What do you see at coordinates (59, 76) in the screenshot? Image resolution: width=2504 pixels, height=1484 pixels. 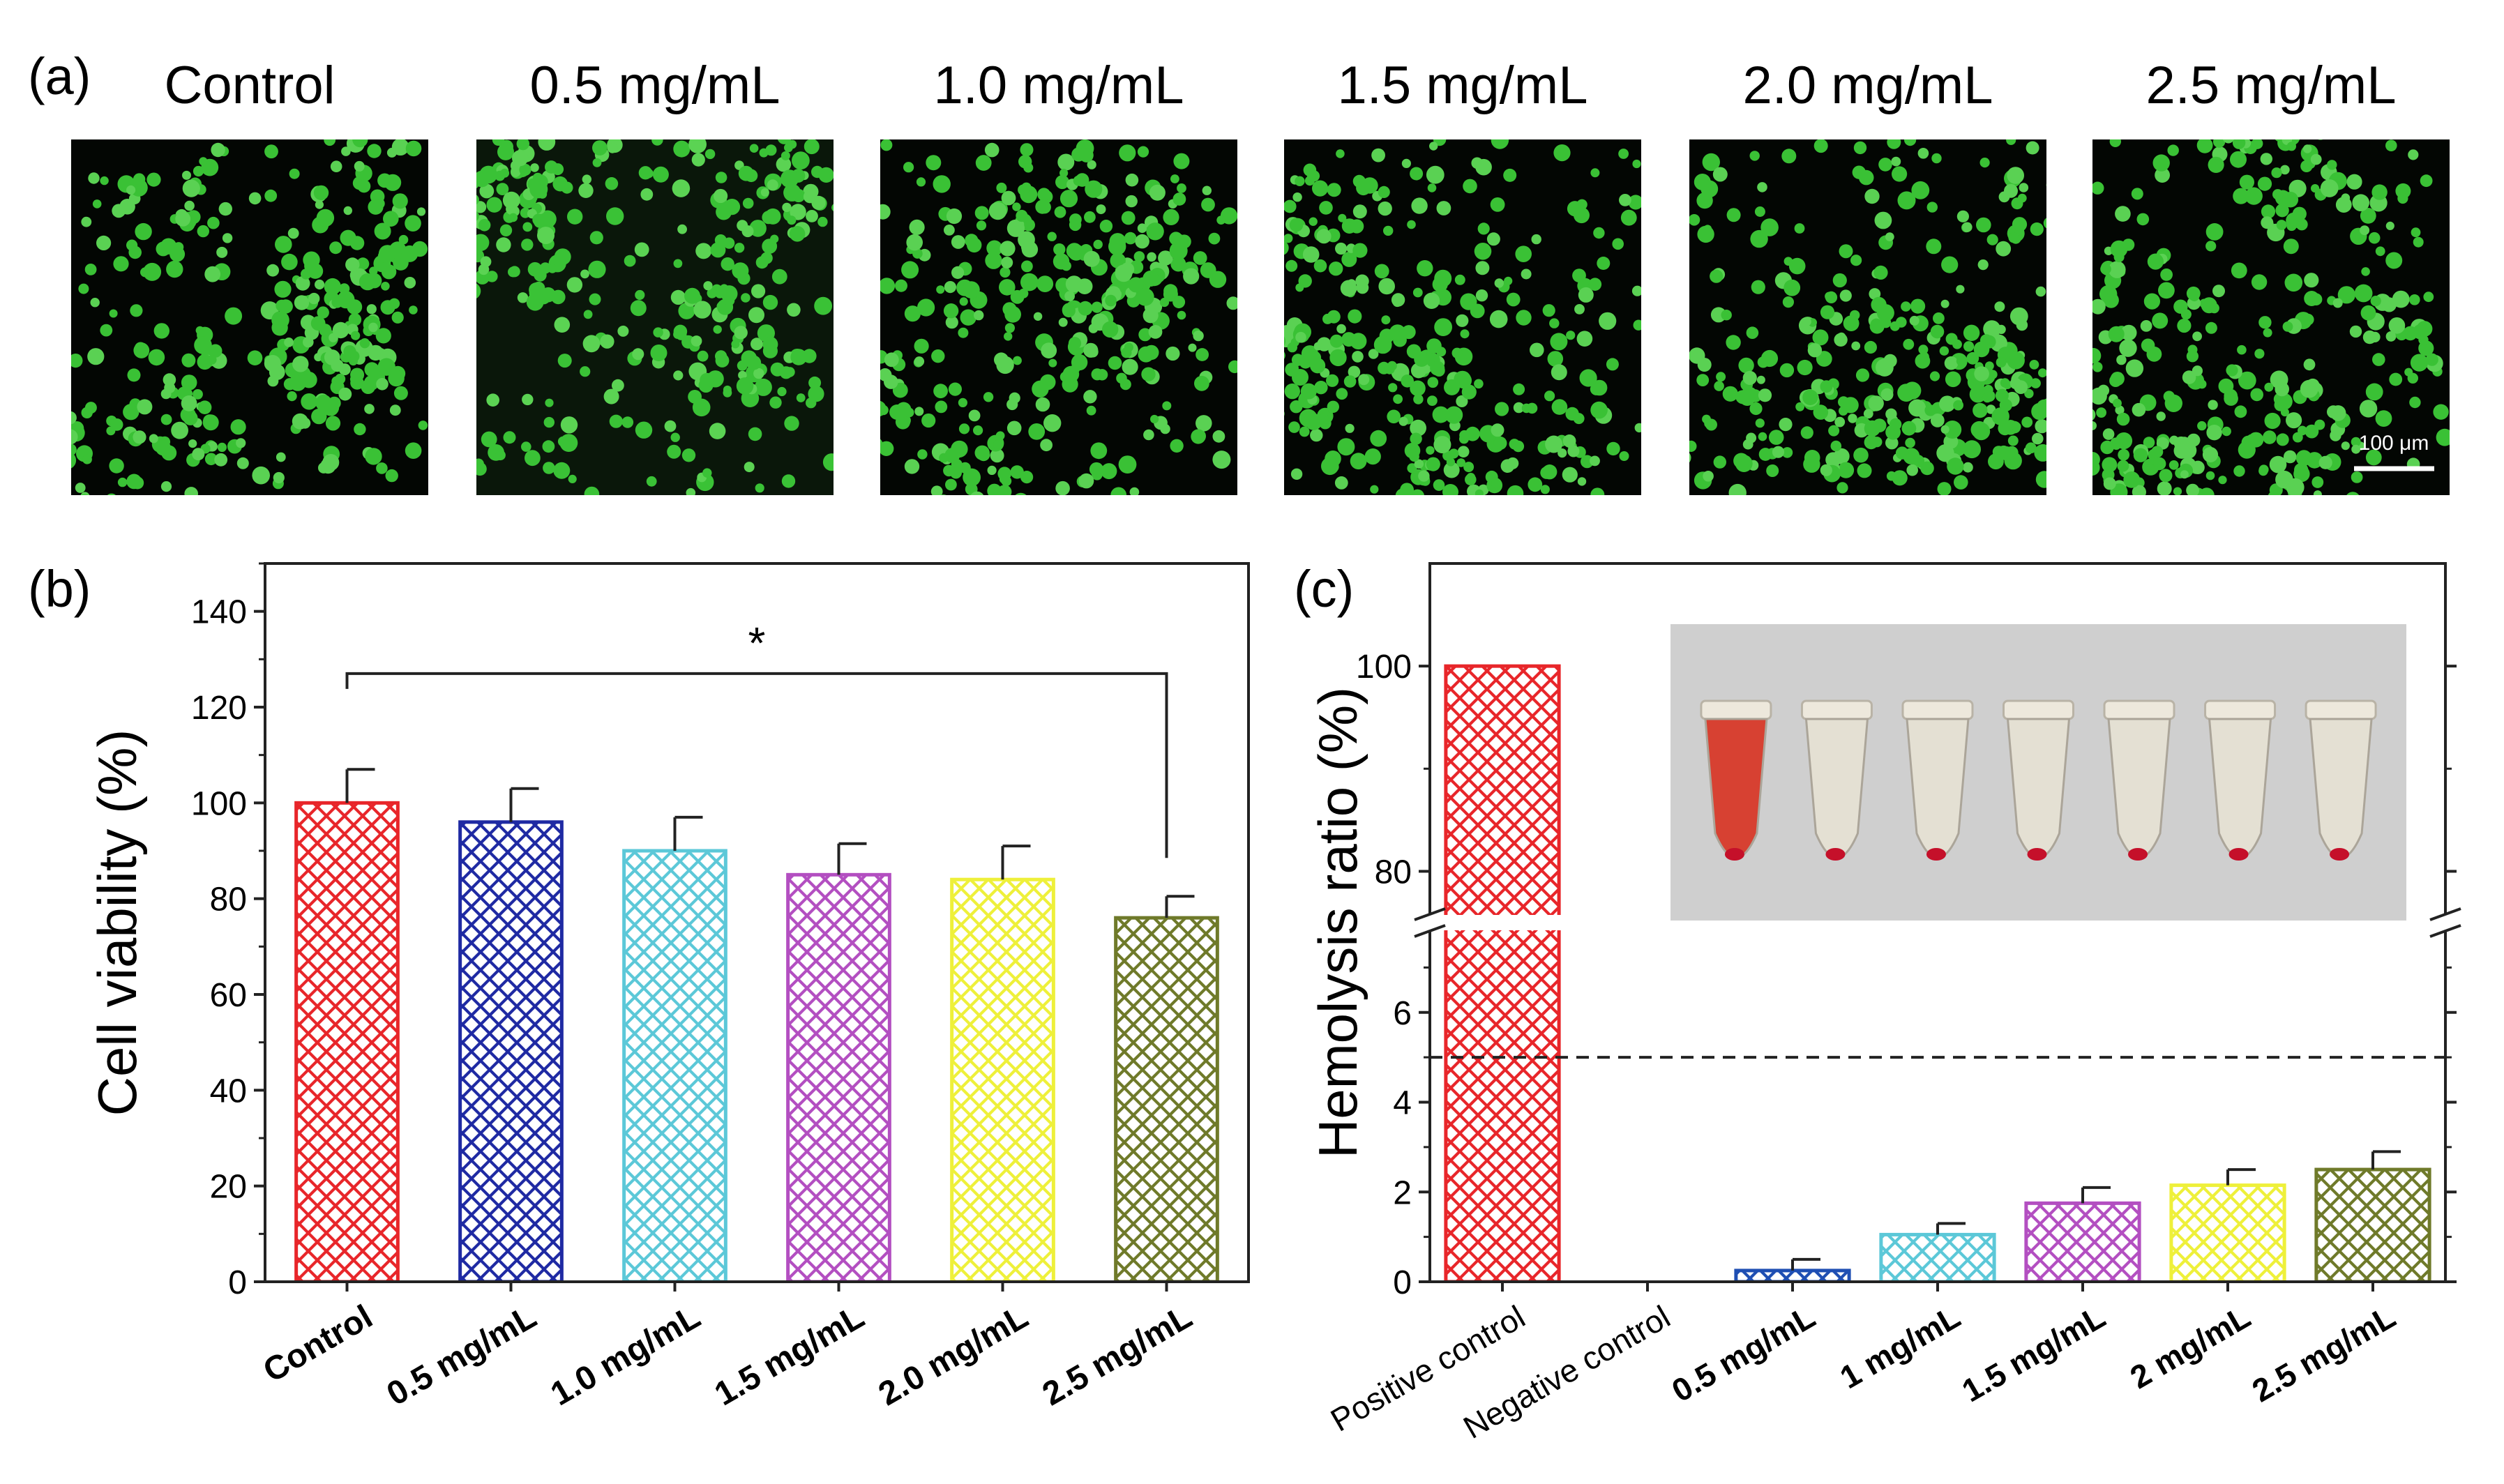 I see `panel-a-label: (a)` at bounding box center [59, 76].